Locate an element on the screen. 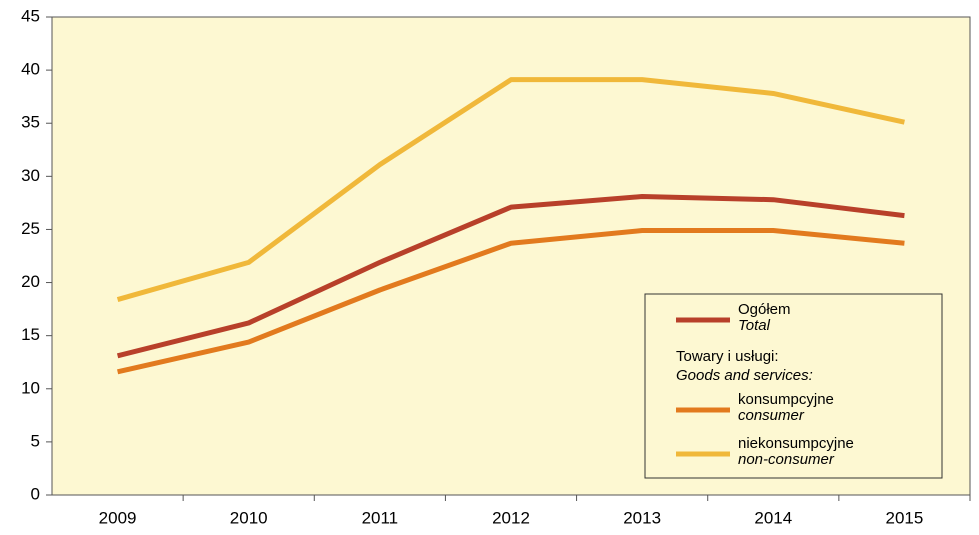 Image resolution: width=979 pixels, height=535 pixels. y-tick-label: 35 is located at coordinates (30, 122).